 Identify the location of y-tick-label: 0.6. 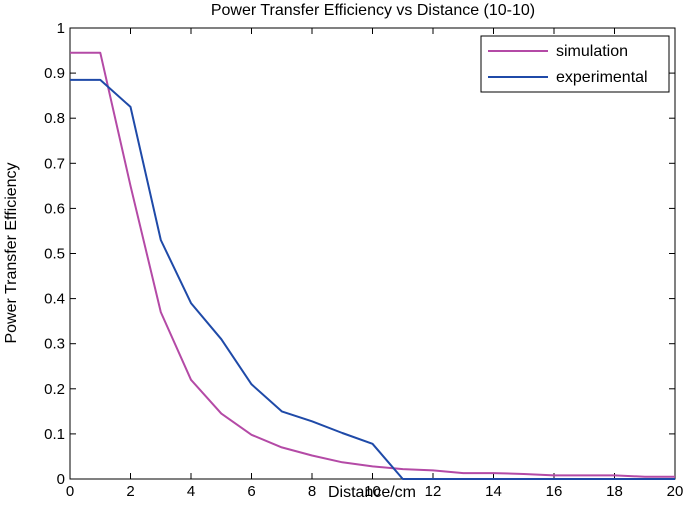
(54, 208).